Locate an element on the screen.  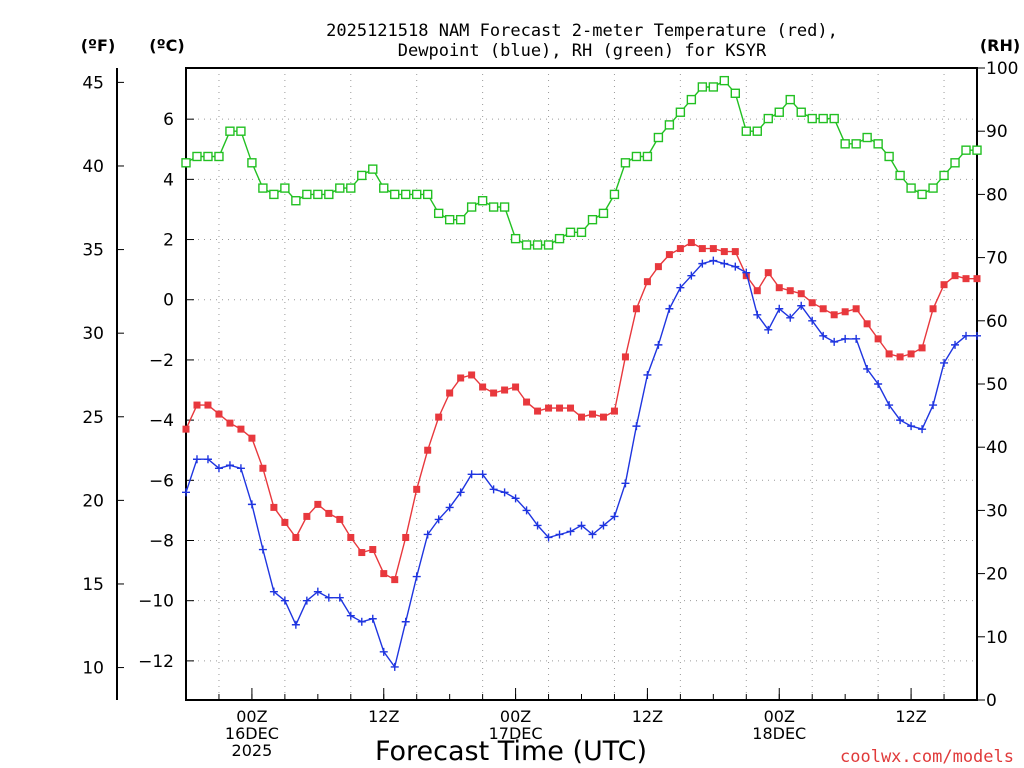
rh-tick-label: 40 is located at coordinates (997, 448).